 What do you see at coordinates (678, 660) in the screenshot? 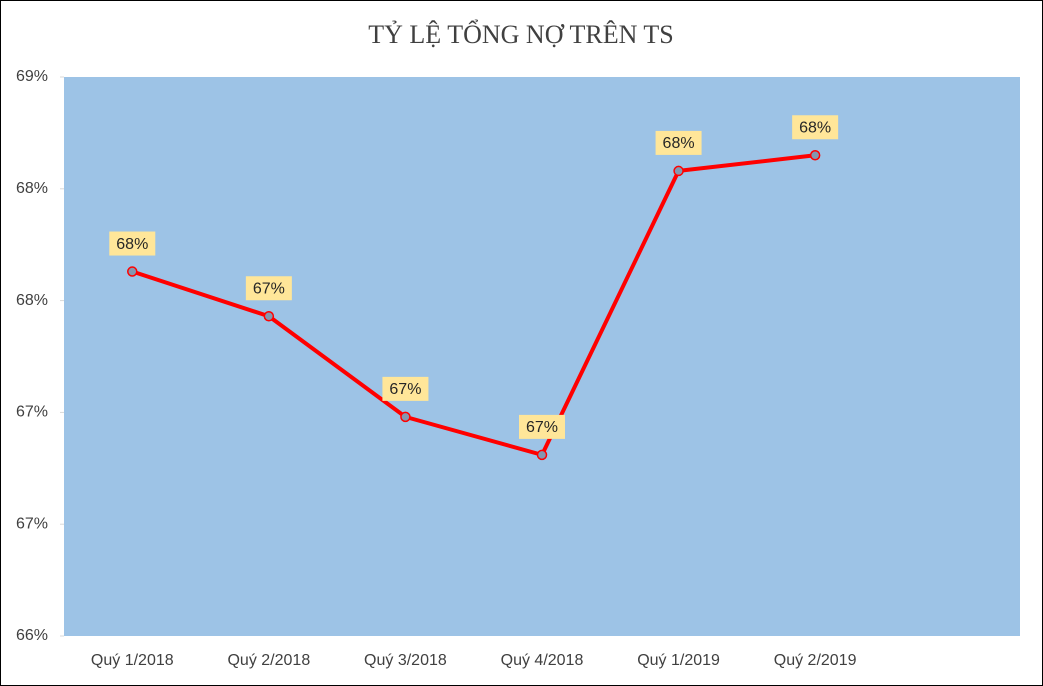
I see `x-tick-label: Quý 1/2019` at bounding box center [678, 660].